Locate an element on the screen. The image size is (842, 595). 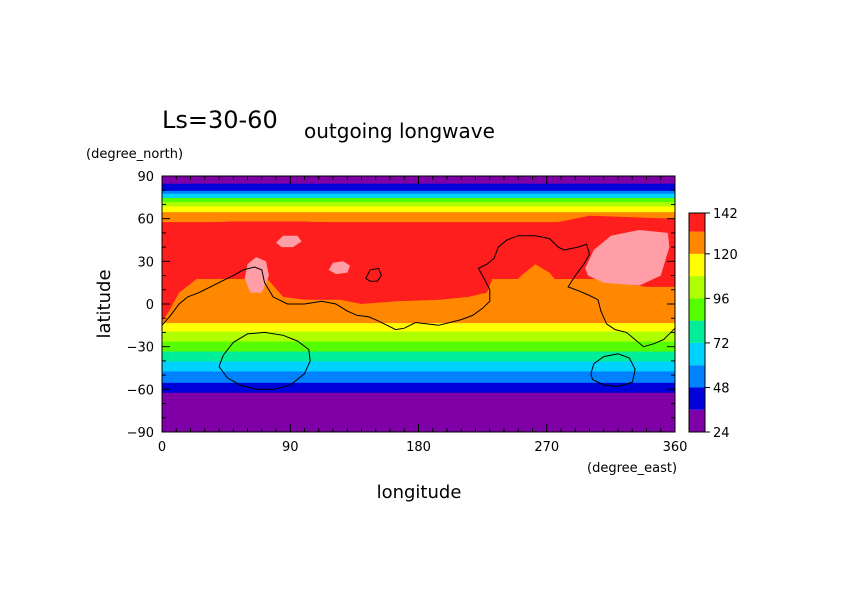
x-tick-label-4: 360 is located at coordinates (675, 447).